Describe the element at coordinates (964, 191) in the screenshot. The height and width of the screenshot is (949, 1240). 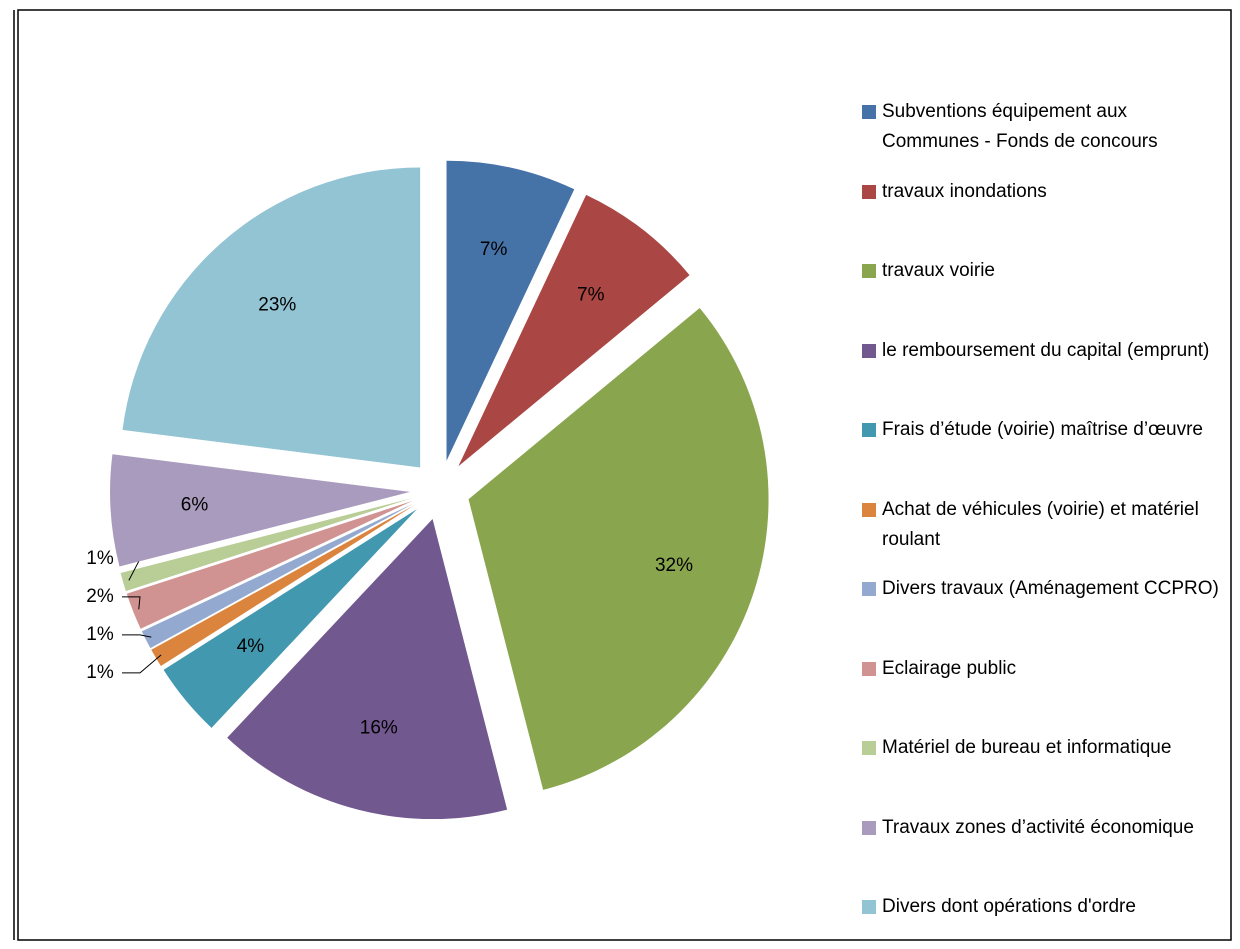
I see `legend-label: travaux inondations` at that location.